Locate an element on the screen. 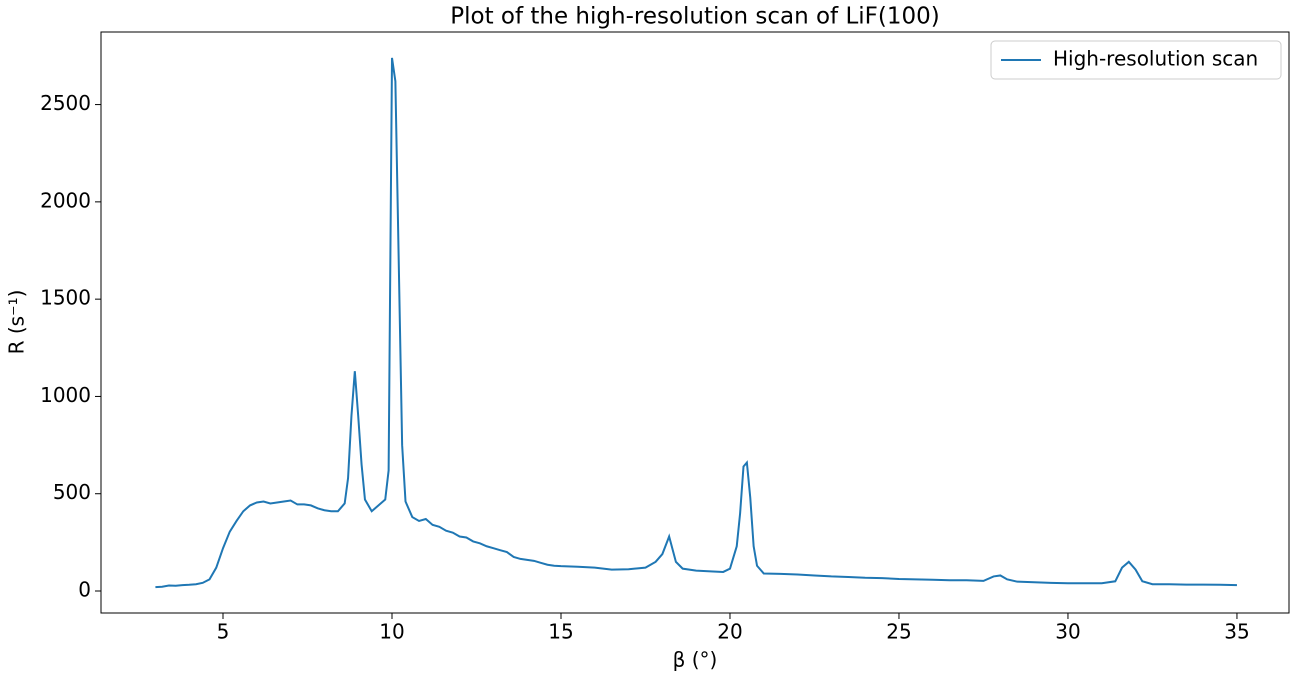 The height and width of the screenshot is (680, 1301). x-tick-label: 30 is located at coordinates (1067, 632).